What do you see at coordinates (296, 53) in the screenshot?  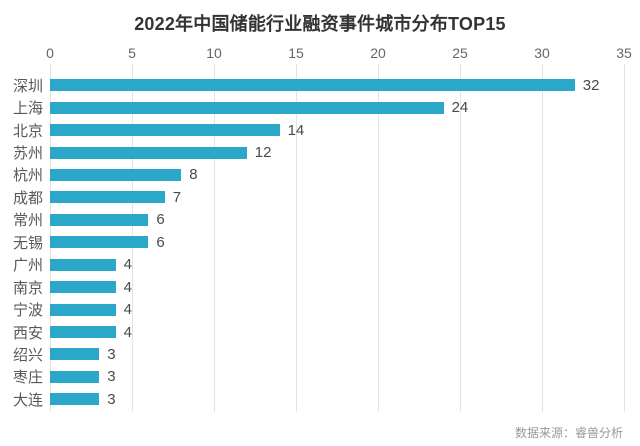 I see `x-tick-label: 15` at bounding box center [296, 53].